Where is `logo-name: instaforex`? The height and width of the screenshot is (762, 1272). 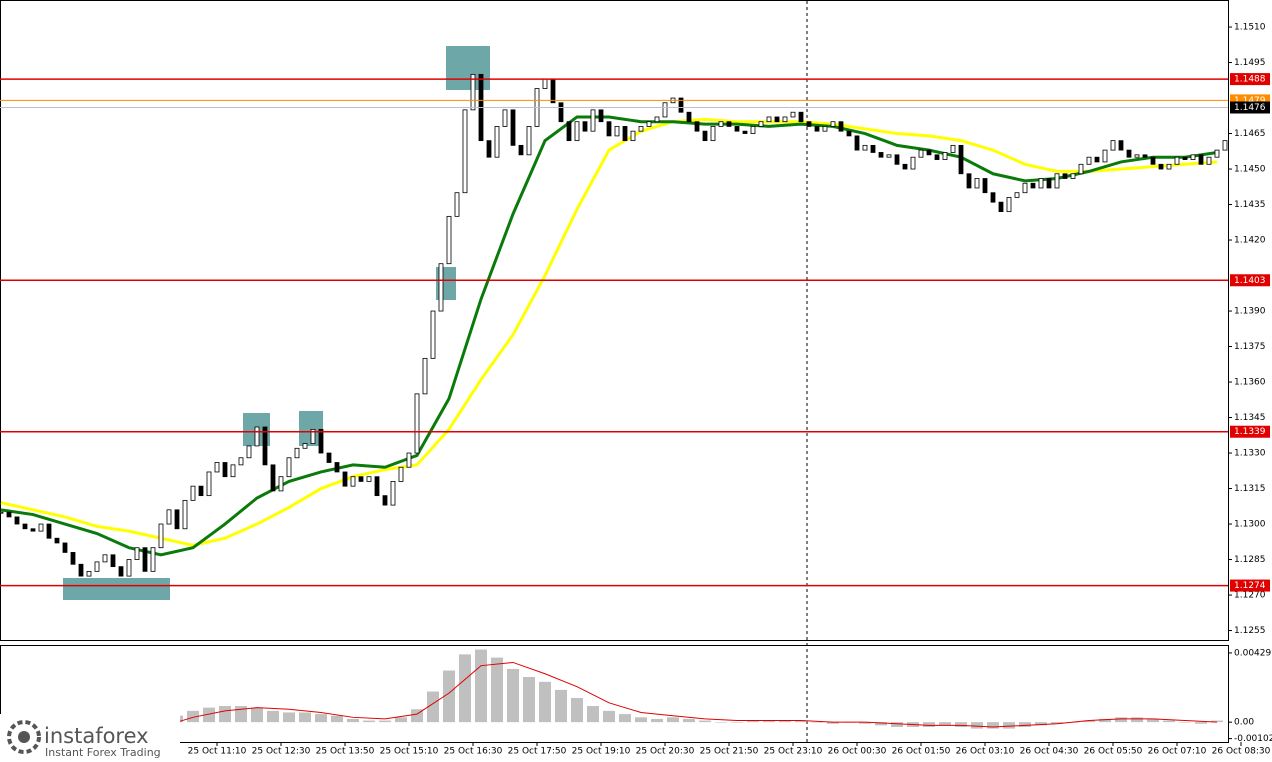
logo-name: instaforex is located at coordinates (96, 736).